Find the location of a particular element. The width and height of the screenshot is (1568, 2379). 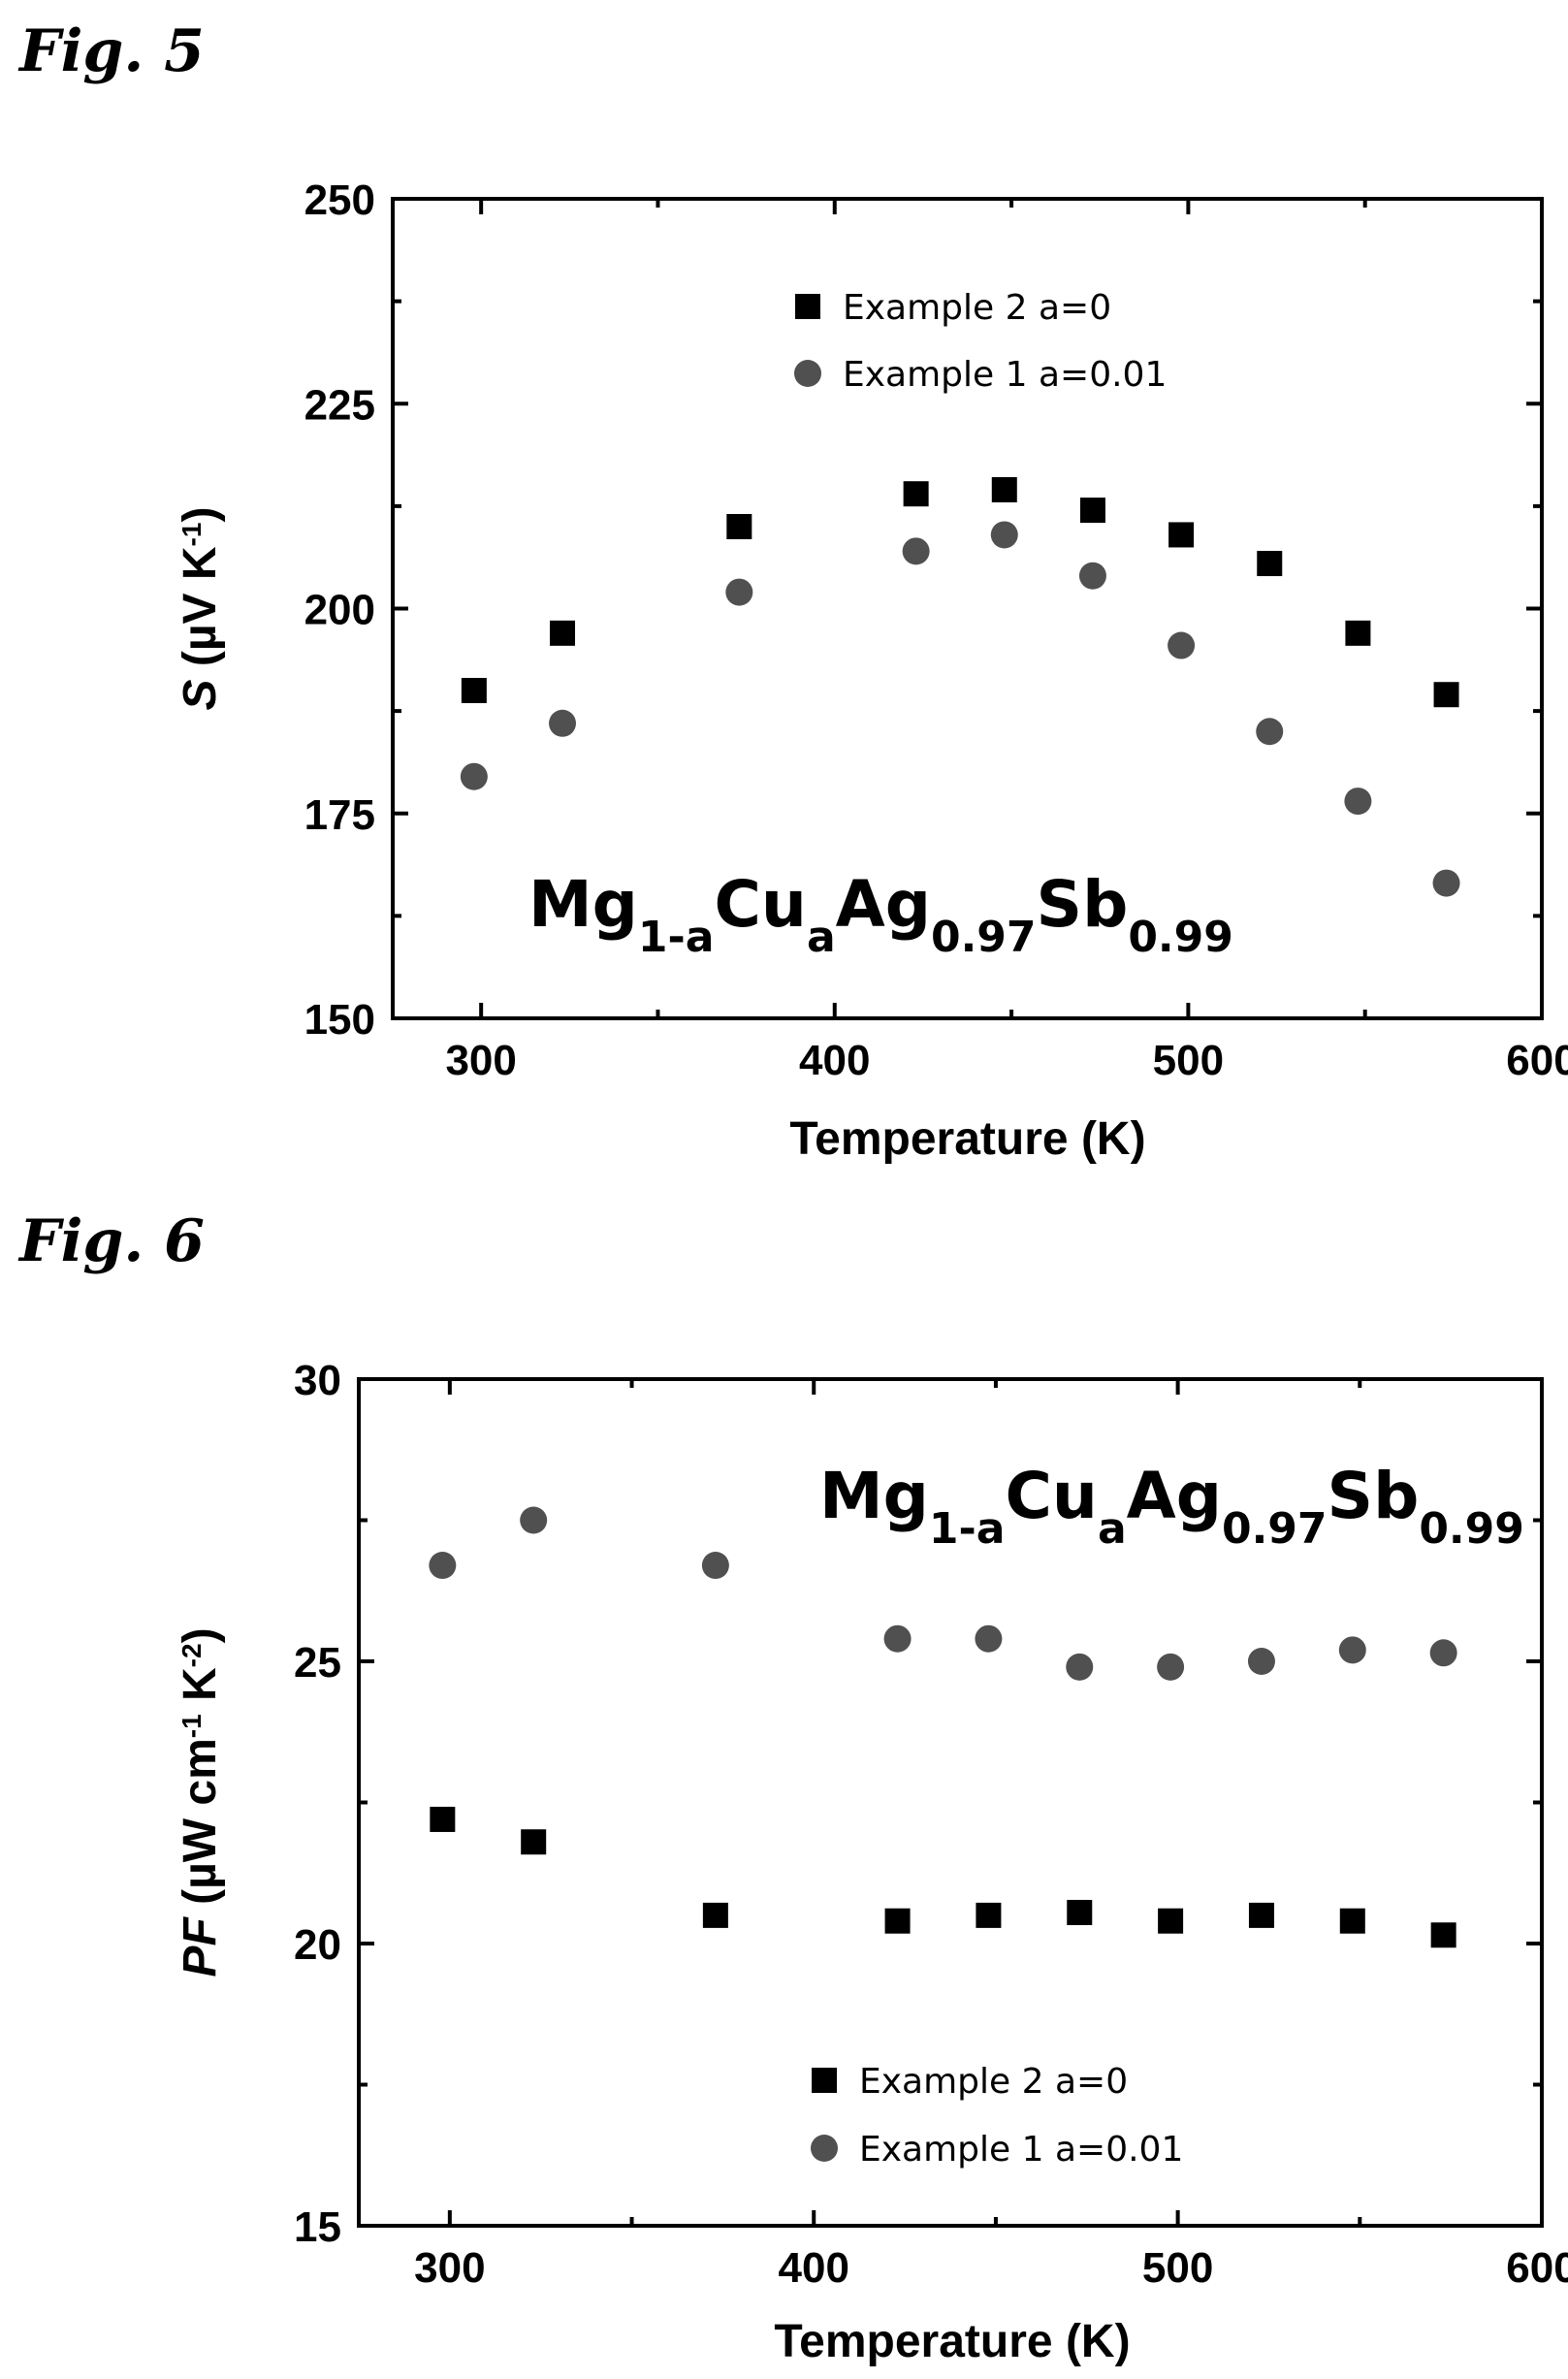

y-tick-label: 30 is located at coordinates (317, 1380).